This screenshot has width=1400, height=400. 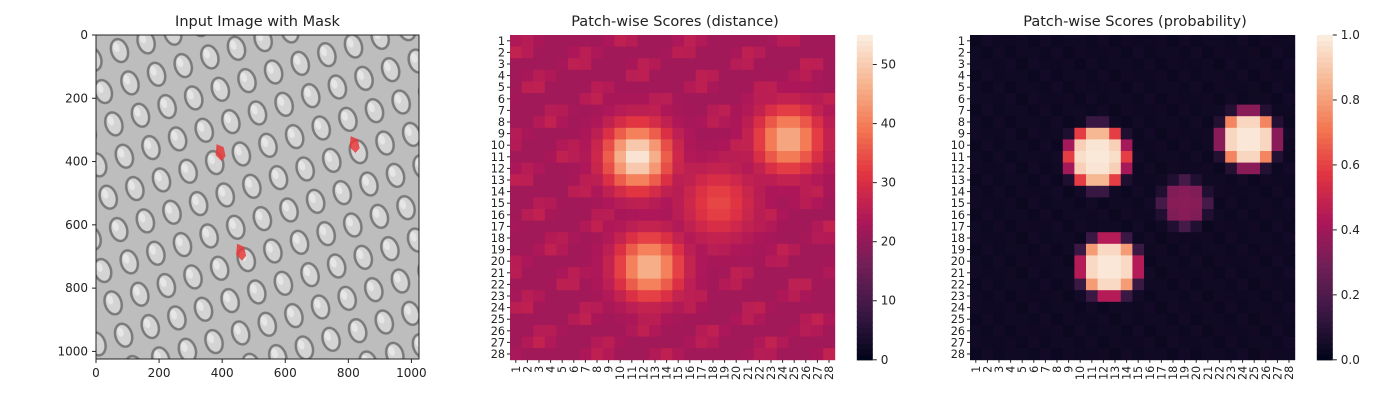 What do you see at coordinates (498, 296) in the screenshot?
I see `row-tick-label: 23` at bounding box center [498, 296].